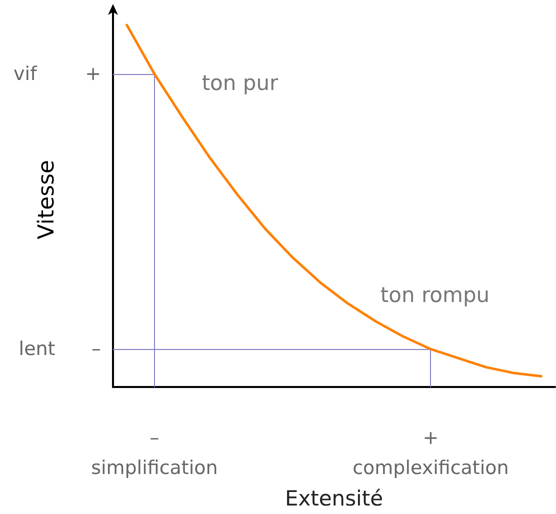 The height and width of the screenshot is (514, 556). Describe the element at coordinates (47, 200) in the screenshot. I see `y-axis-title: Vitesse` at that location.